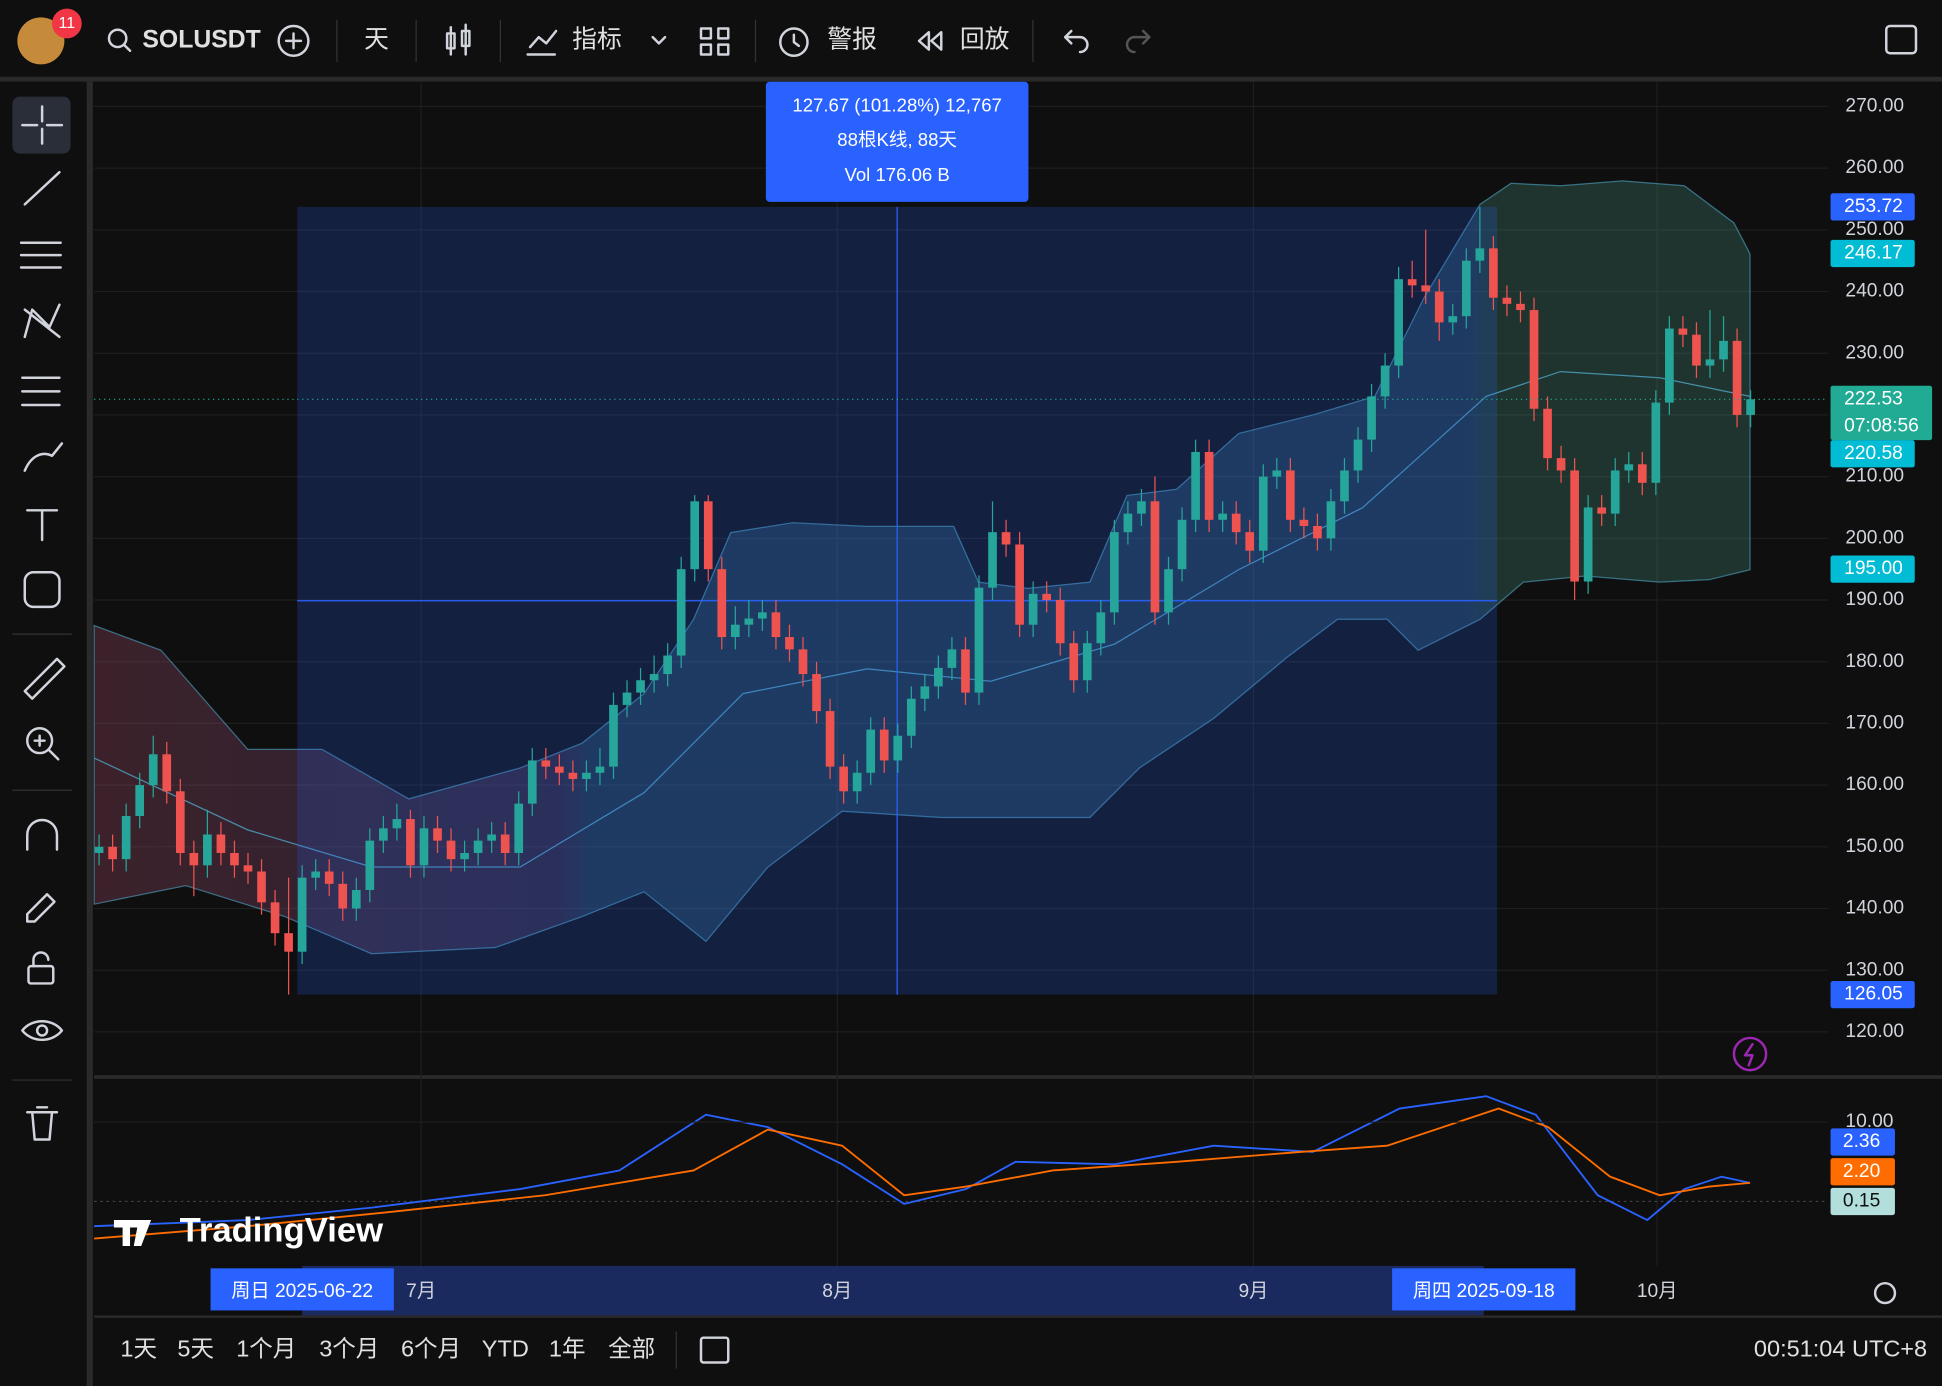 This screenshot has height=1386, width=1942. What do you see at coordinates (266, 1348) in the screenshot?
I see `range-button: 1个月` at bounding box center [266, 1348].